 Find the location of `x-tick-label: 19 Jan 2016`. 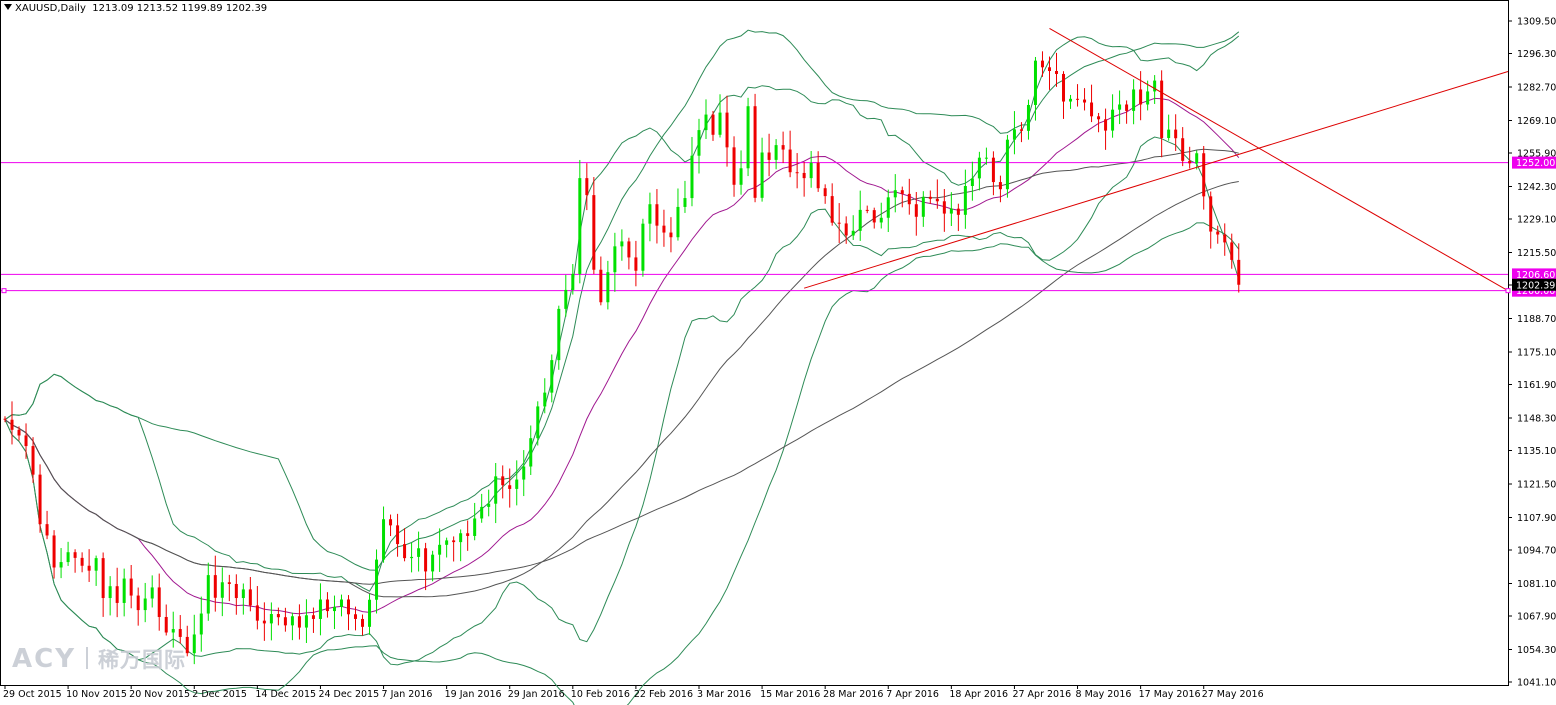

x-tick-label: 19 Jan 2016 is located at coordinates (473, 694).